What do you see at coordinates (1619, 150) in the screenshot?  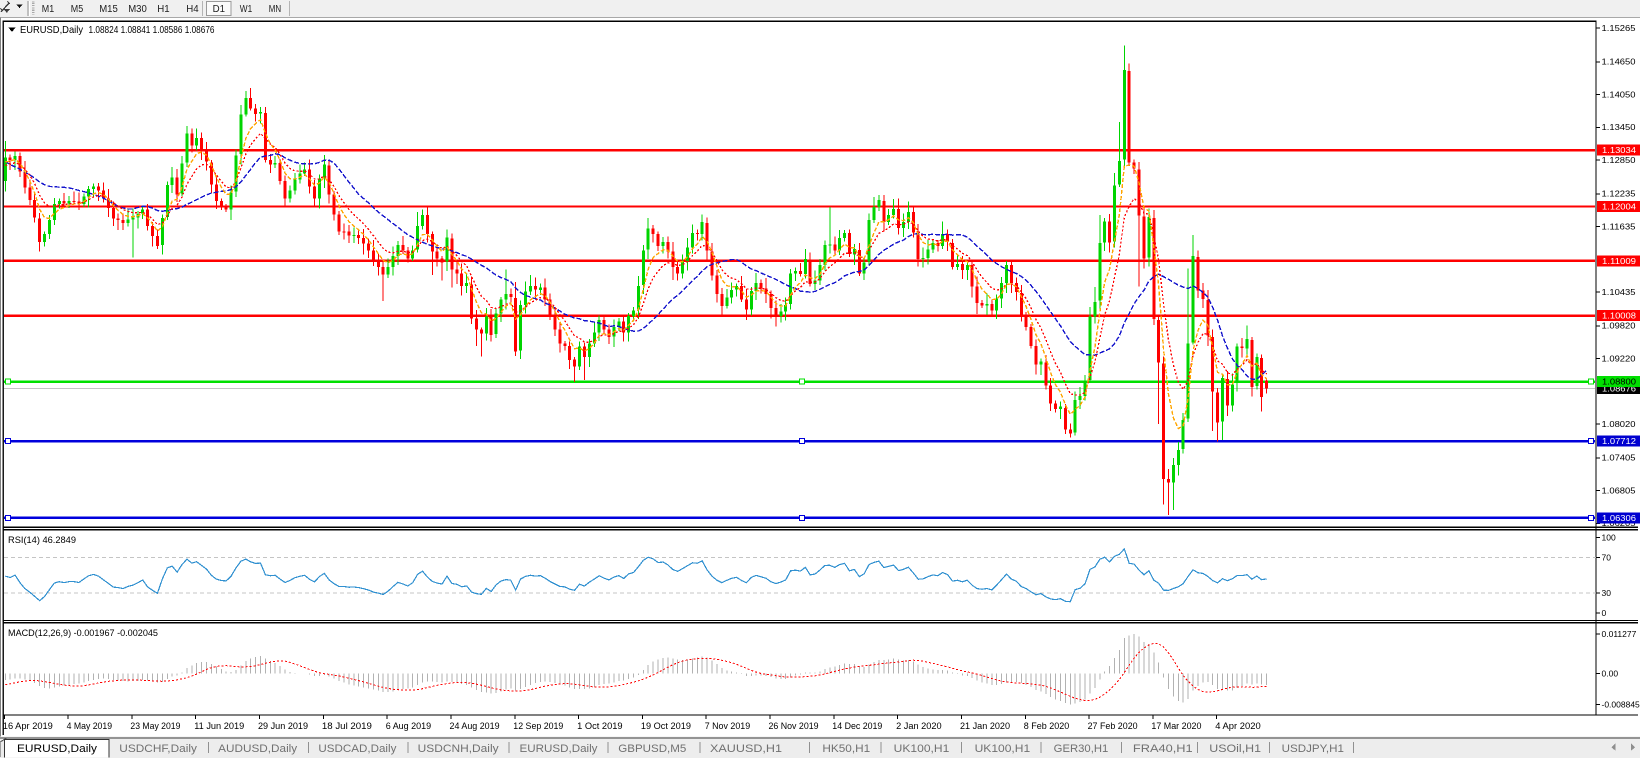 I see `svg-text: 1.13034` at bounding box center [1619, 150].